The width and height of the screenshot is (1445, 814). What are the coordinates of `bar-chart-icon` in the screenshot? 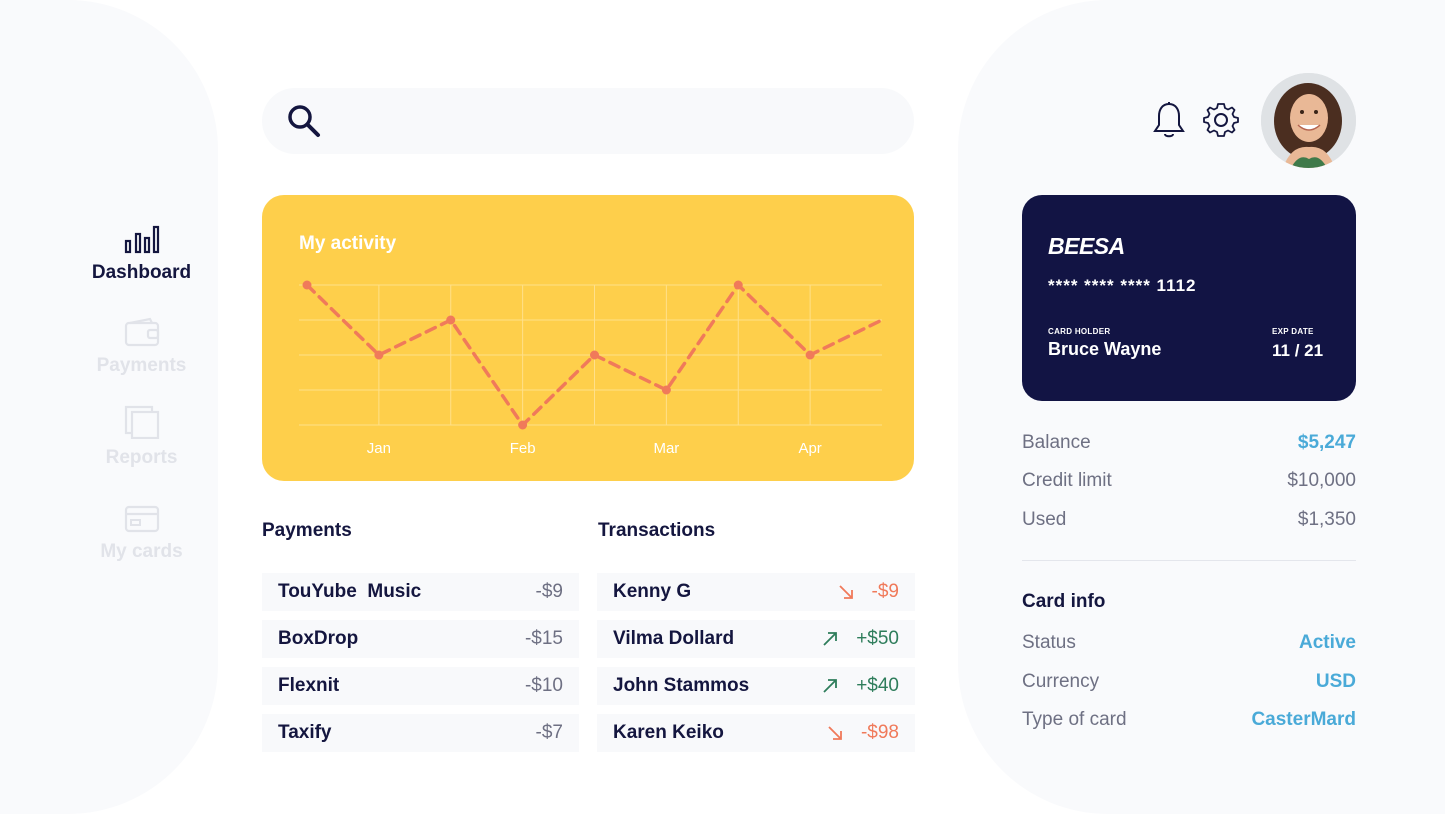 It's located at (142, 237).